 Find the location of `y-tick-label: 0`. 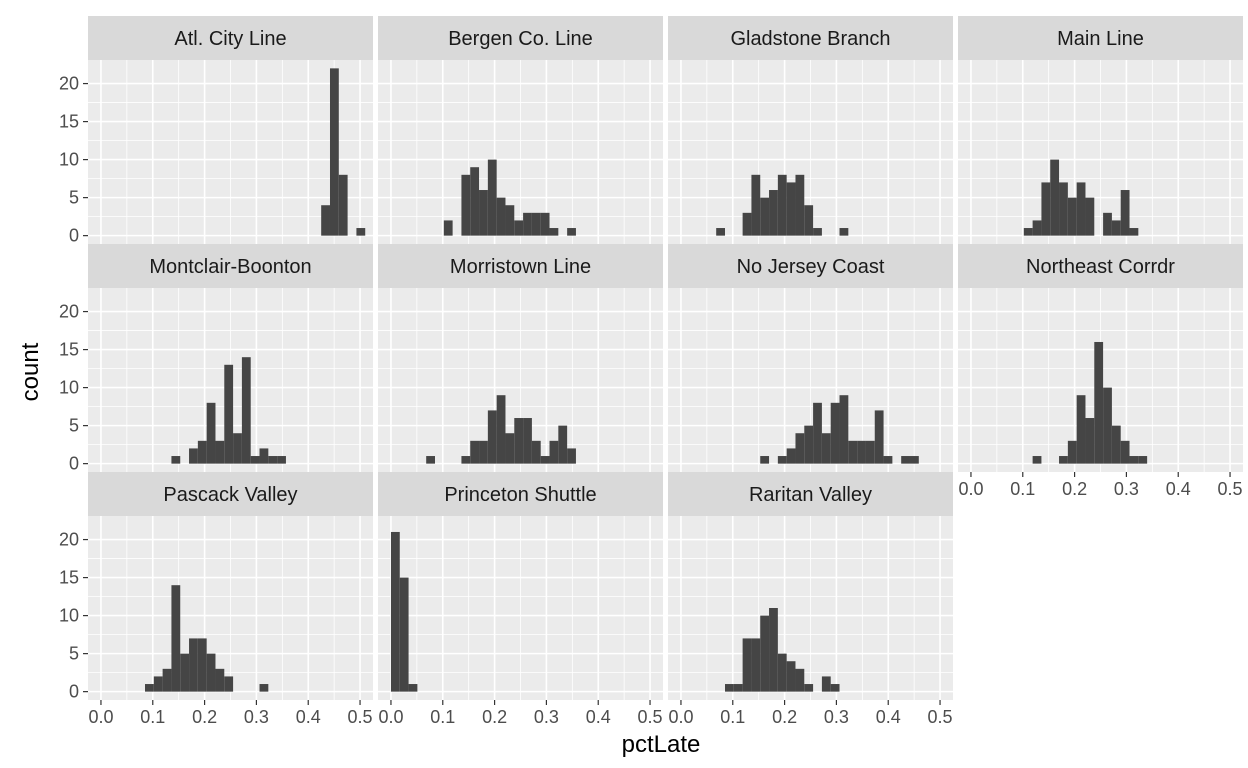

y-tick-label: 0 is located at coordinates (74, 236).